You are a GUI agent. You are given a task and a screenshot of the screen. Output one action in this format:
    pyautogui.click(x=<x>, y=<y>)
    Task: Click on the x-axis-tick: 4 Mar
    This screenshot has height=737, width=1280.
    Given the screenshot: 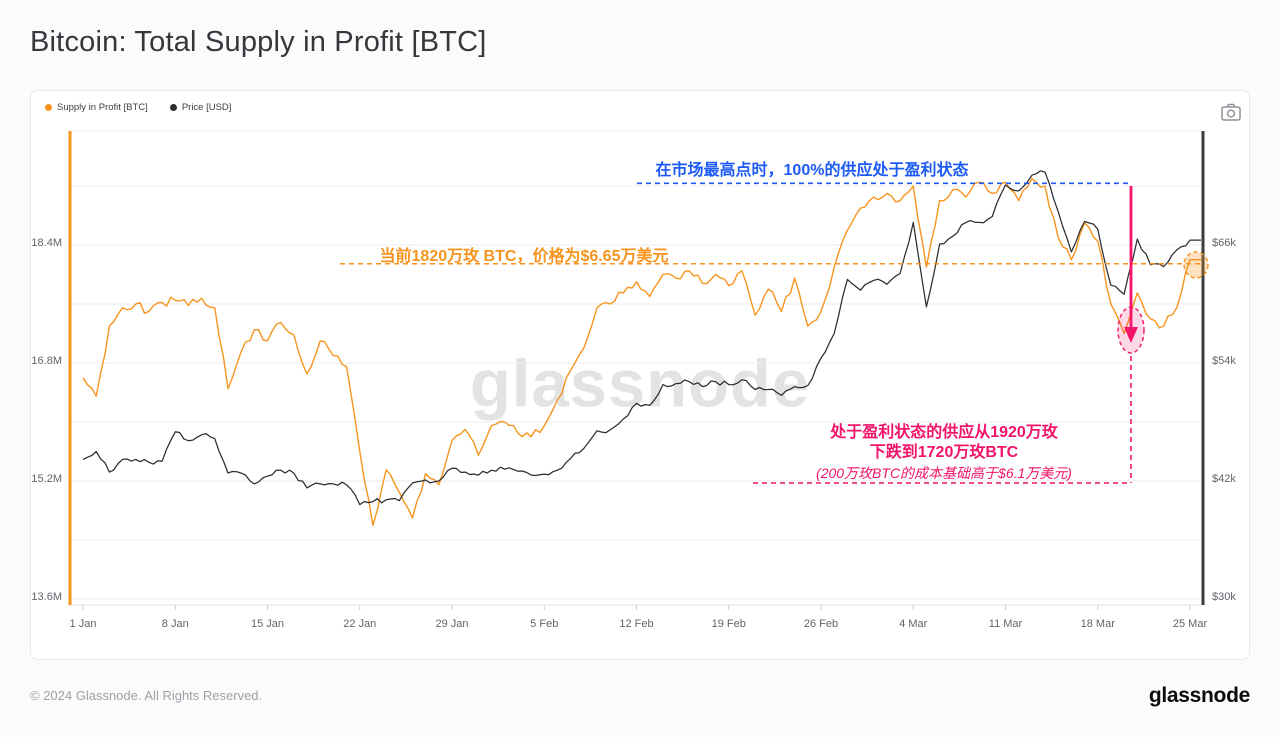 What is the action you would take?
    pyautogui.click(x=913, y=624)
    